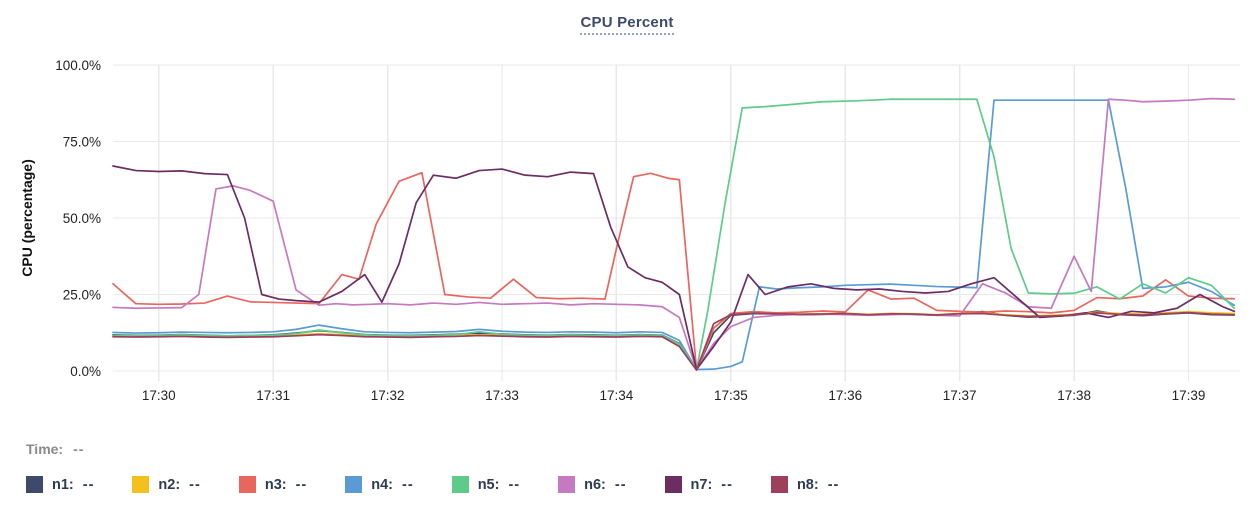  Describe the element at coordinates (82, 142) in the screenshot. I see `y-tick-label: 75.0%` at that location.